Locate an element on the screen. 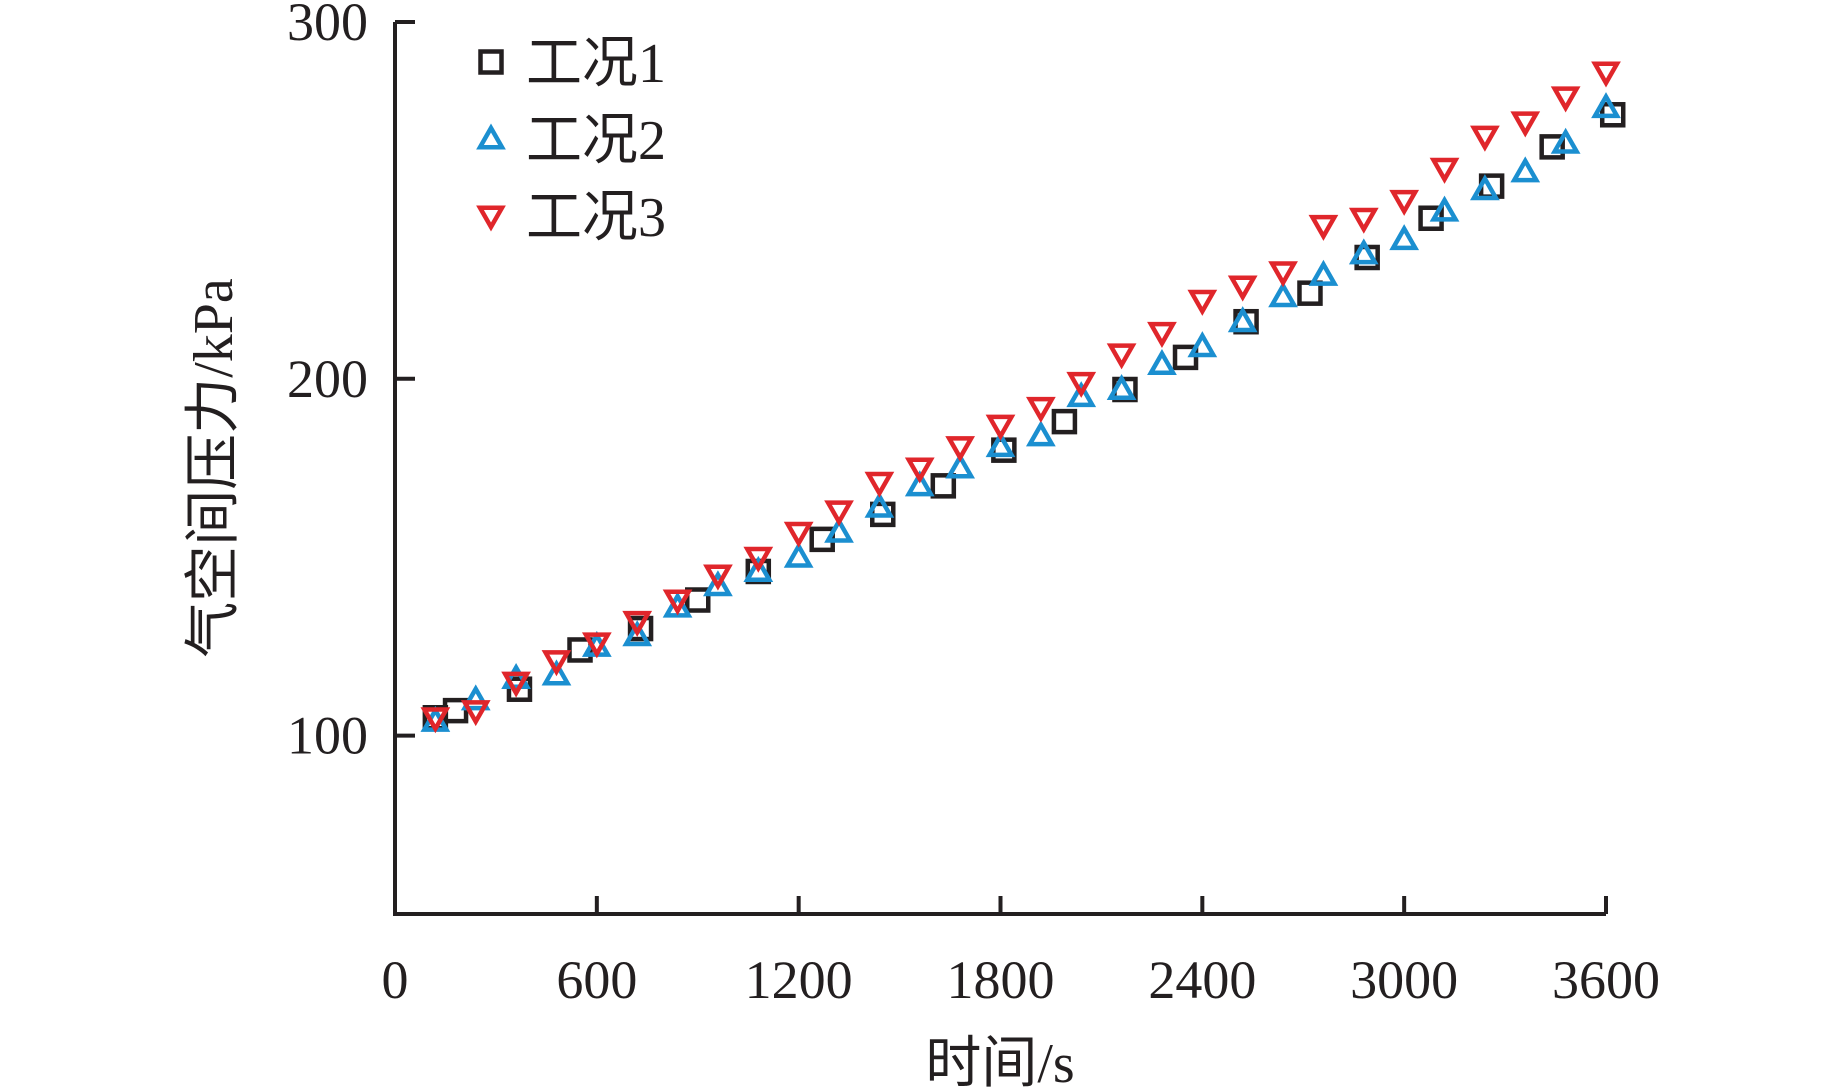 This screenshot has height=1091, width=1843. y-tick-label-100: 100 is located at coordinates (327, 736).